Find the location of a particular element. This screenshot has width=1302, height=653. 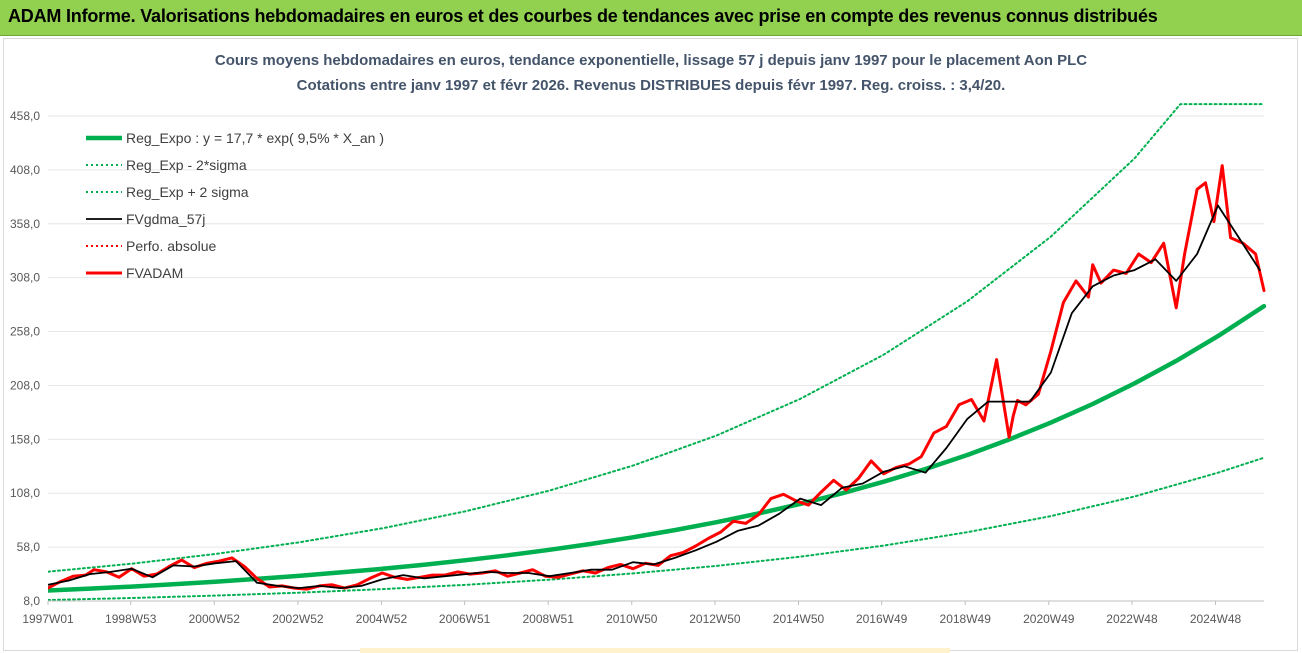

legend-entry: Reg_Exp + 2 sigma is located at coordinates (187, 192).